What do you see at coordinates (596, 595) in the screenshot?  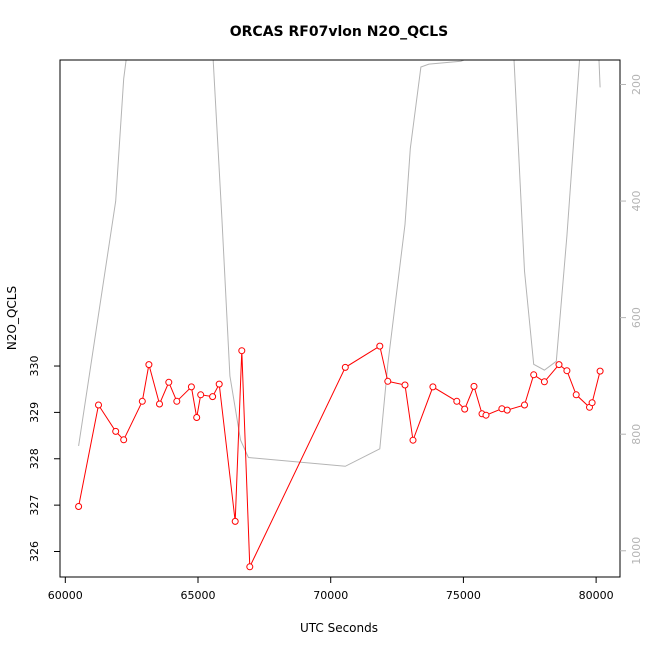 I see `x-tick-label: 80000` at bounding box center [596, 595].